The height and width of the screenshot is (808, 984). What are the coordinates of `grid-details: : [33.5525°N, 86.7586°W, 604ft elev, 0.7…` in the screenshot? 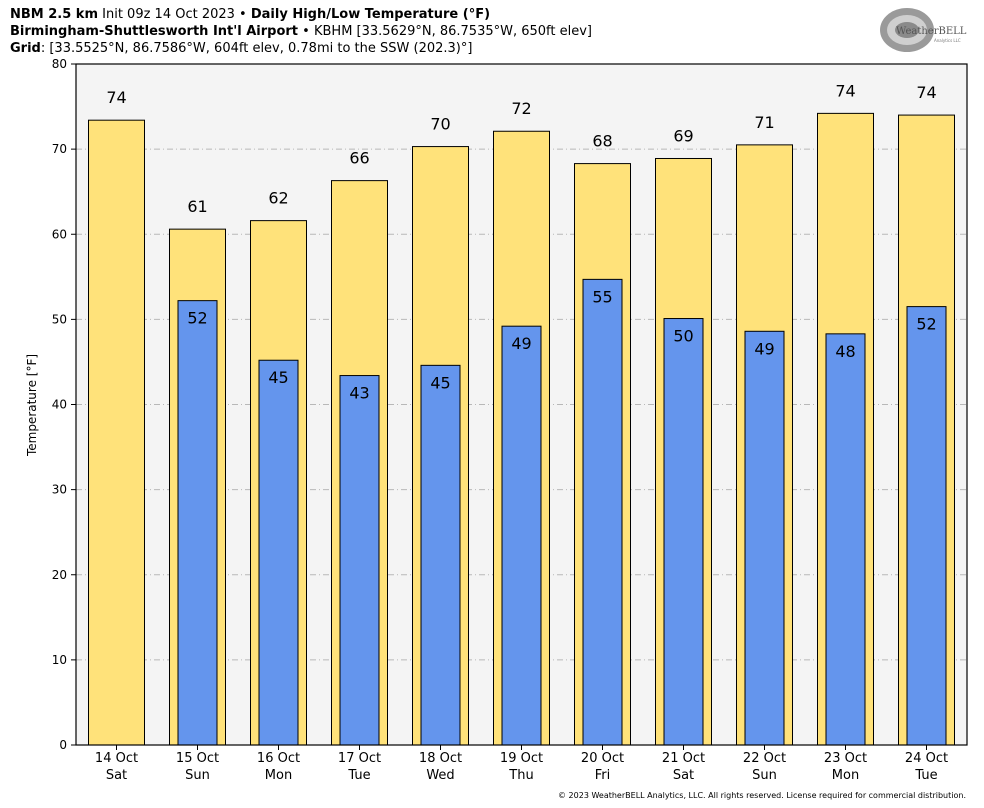 It's located at (256, 48).